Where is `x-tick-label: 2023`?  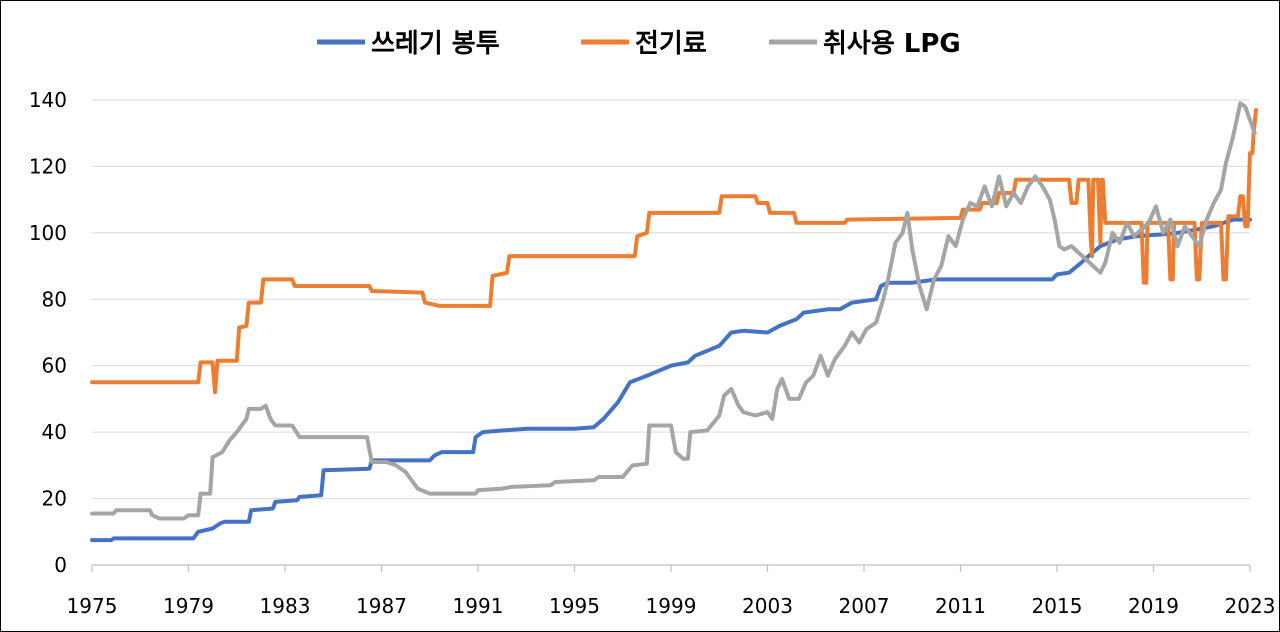 x-tick-label: 2023 is located at coordinates (1250, 606).